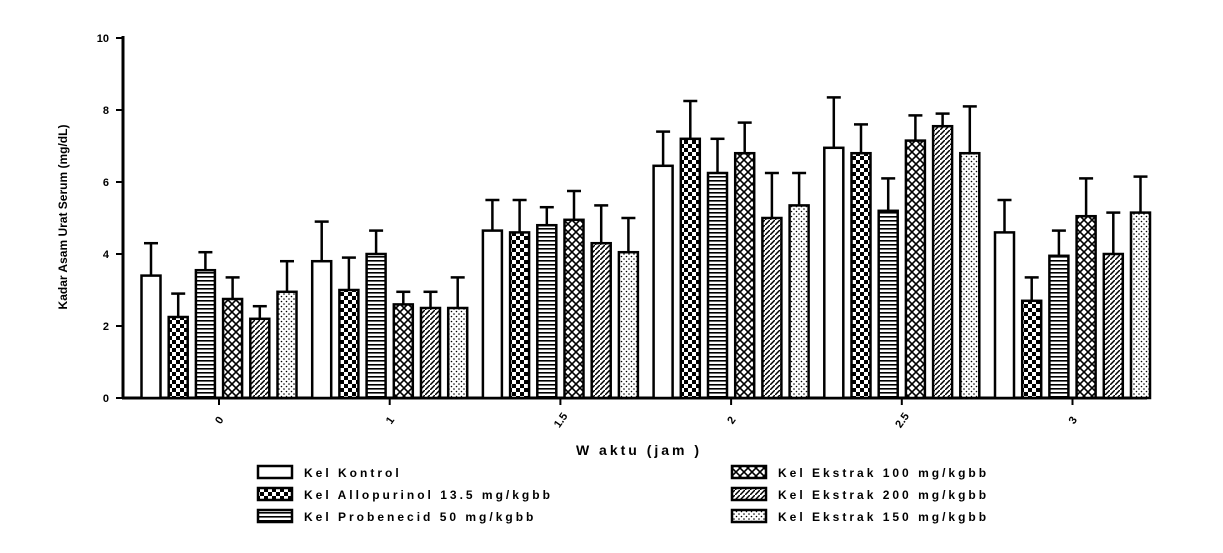 Image resolution: width=1223 pixels, height=553 pixels. I want to click on x-ticks: 0 1 1.5 2 2.5 3, so click(646, 414).